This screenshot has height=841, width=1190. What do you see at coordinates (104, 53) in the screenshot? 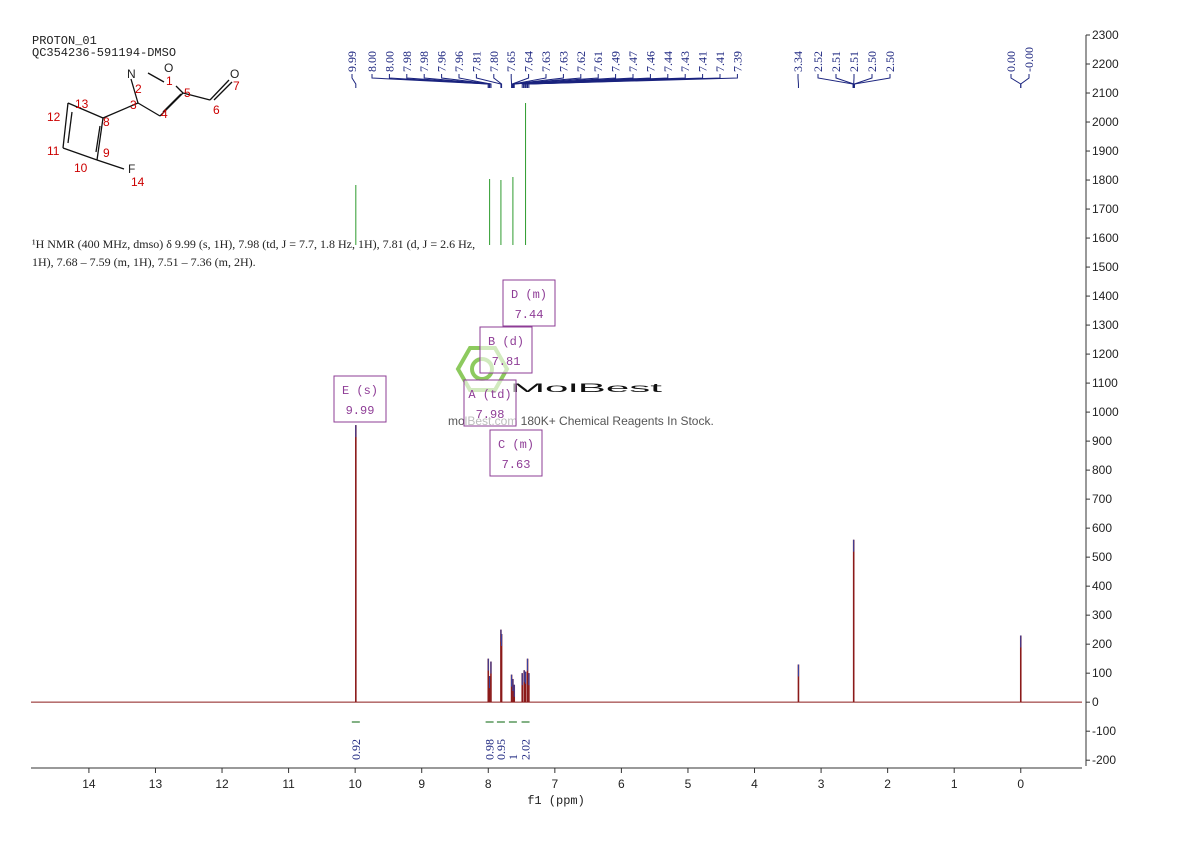
I see `chart-subtitle: QC354236-591194-DMSO` at bounding box center [104, 53].